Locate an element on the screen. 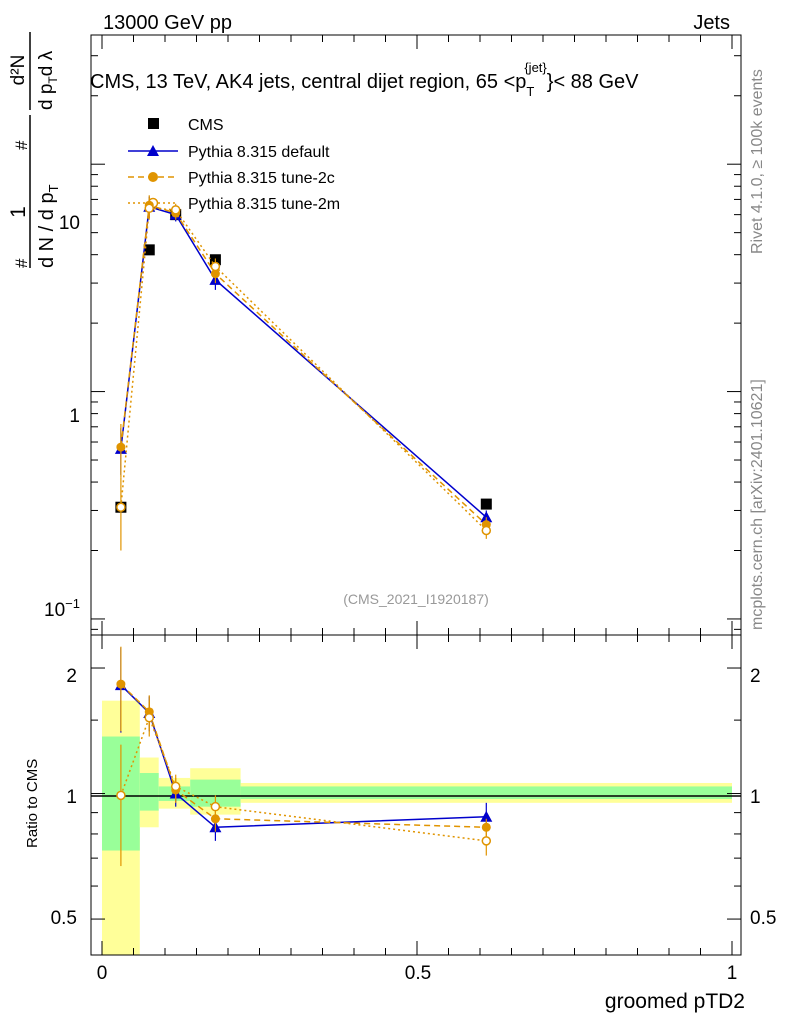  y-title-one: 1 is located at coordinates (18, 212).